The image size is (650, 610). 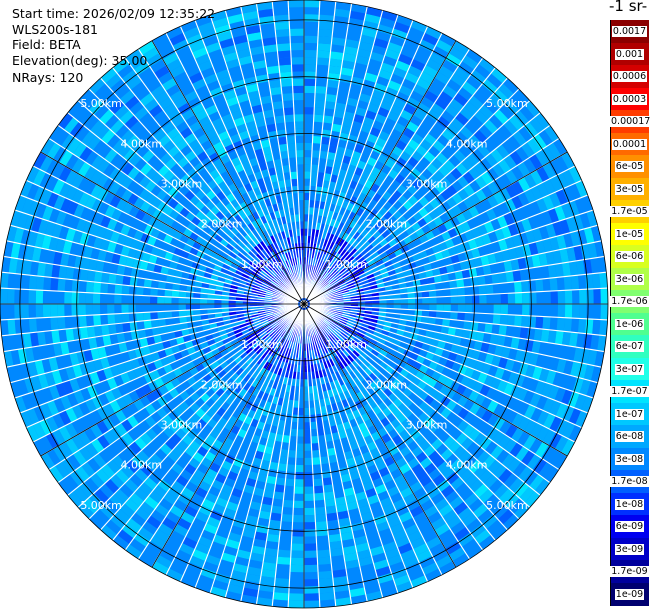 I want to click on range-label: 4.00km, so click(x=141, y=143).